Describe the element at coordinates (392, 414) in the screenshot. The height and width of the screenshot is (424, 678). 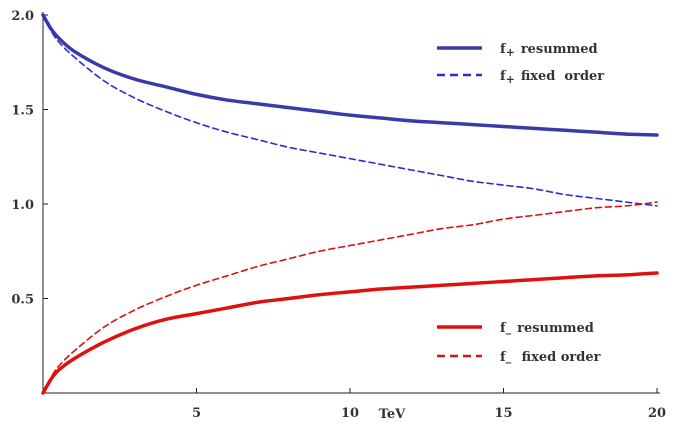
I see `x-axis-label: TeV` at that location.